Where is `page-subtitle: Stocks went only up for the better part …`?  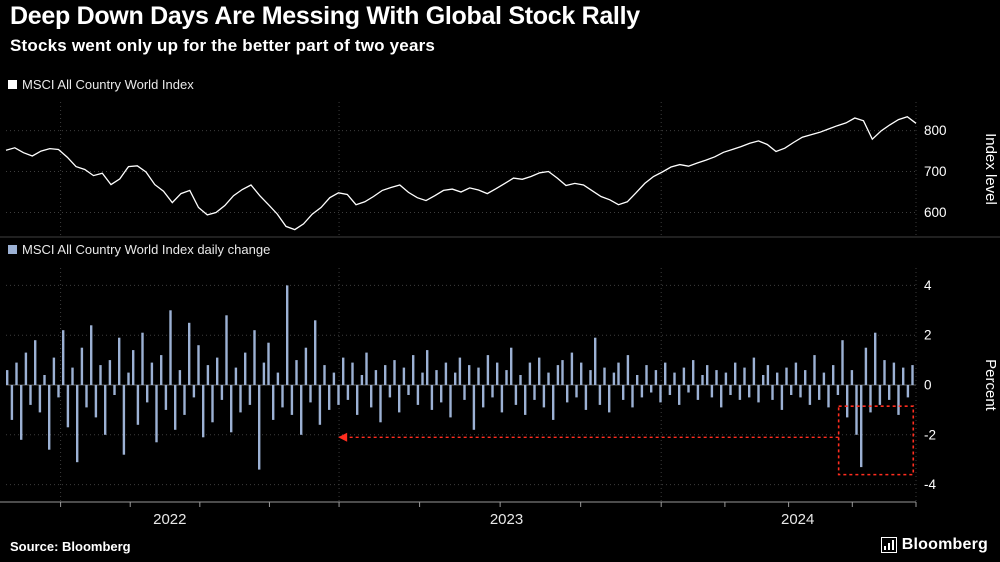
page-subtitle: Stocks went only up for the better part … is located at coordinates (223, 45).